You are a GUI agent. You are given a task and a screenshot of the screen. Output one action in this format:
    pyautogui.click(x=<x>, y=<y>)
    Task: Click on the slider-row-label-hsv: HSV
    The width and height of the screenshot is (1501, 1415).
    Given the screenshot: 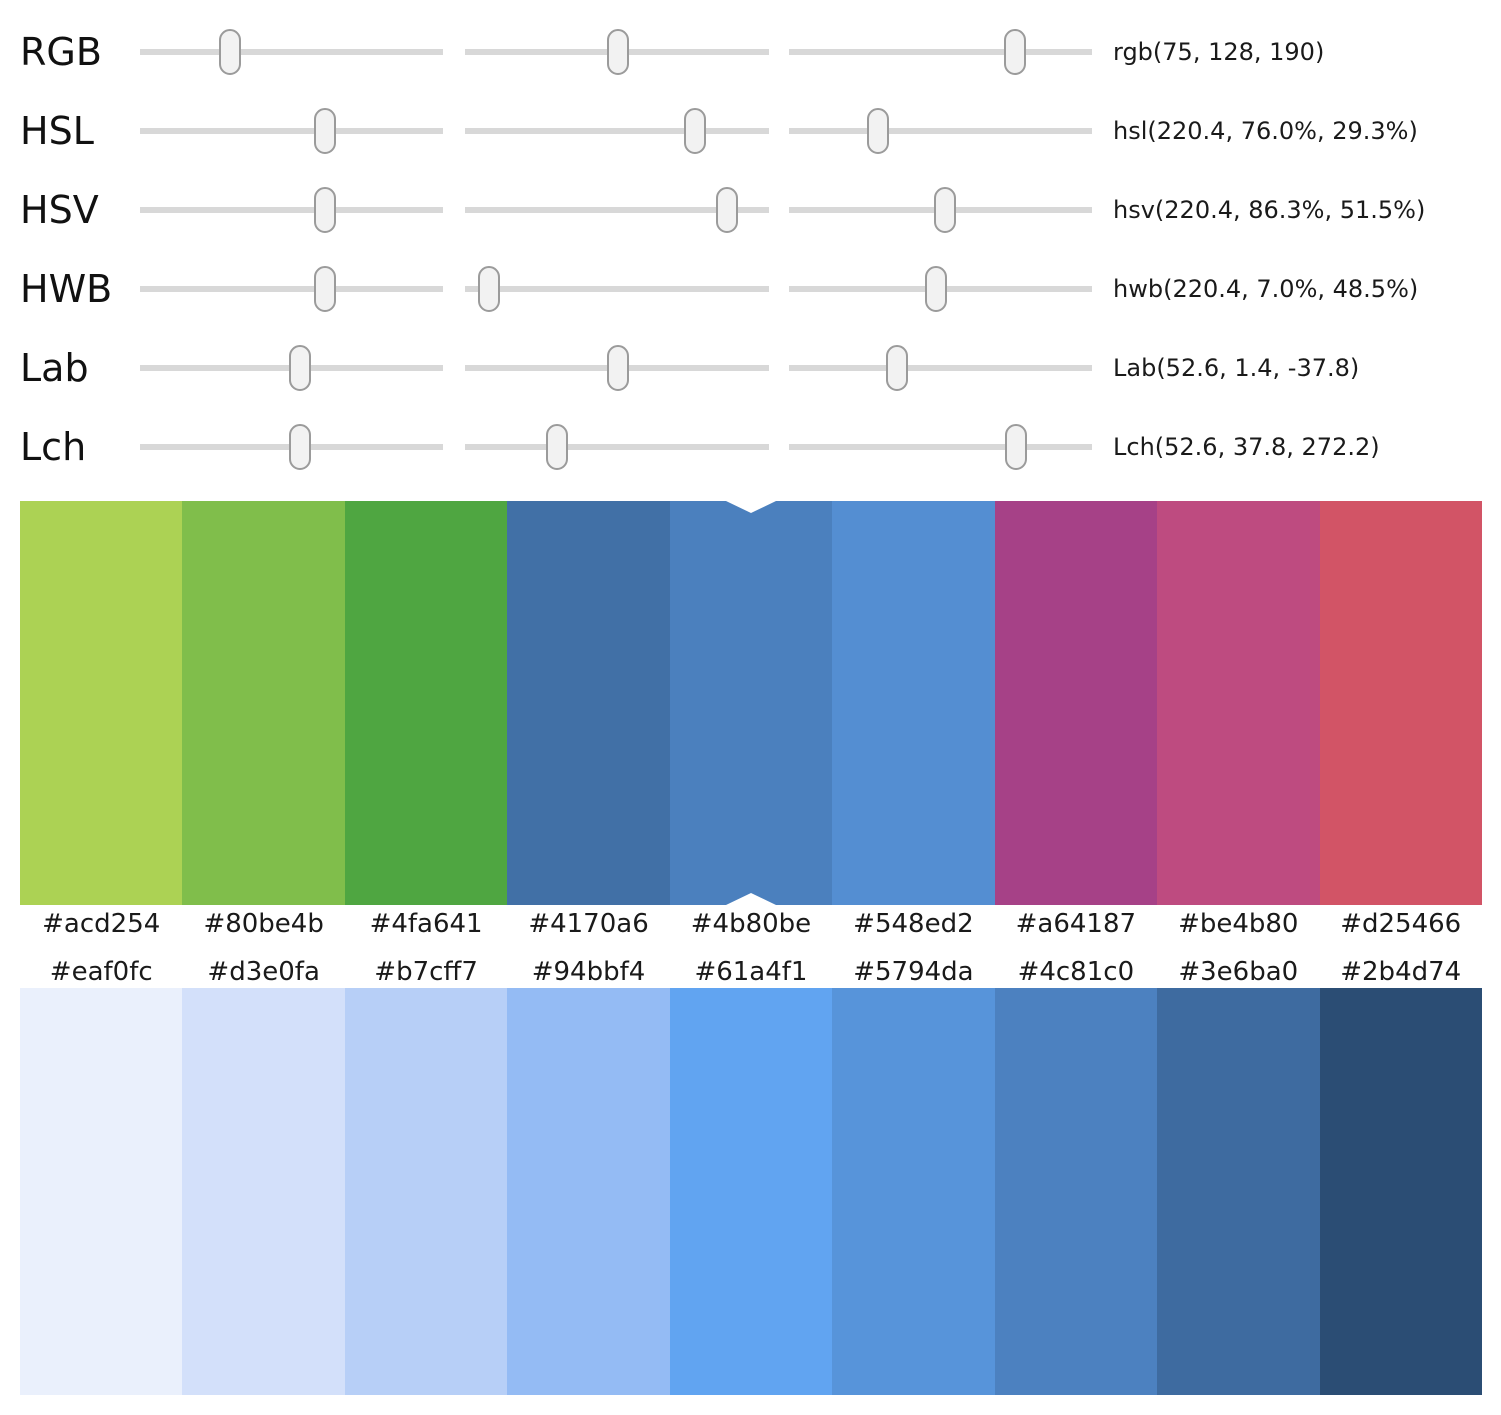 What is the action you would take?
    pyautogui.click(x=59, y=210)
    